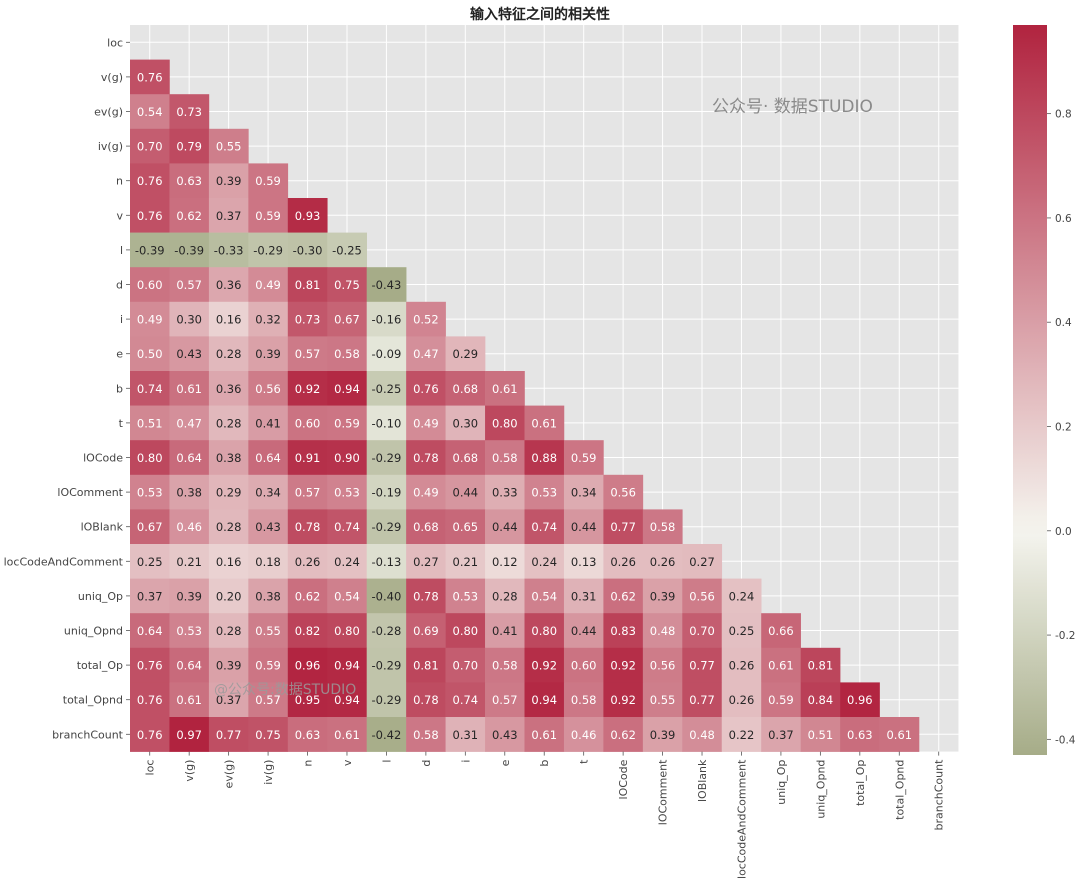 This screenshot has height=889, width=1080. I want to click on x-tick-label: locCodeAndComment, so click(741, 819).